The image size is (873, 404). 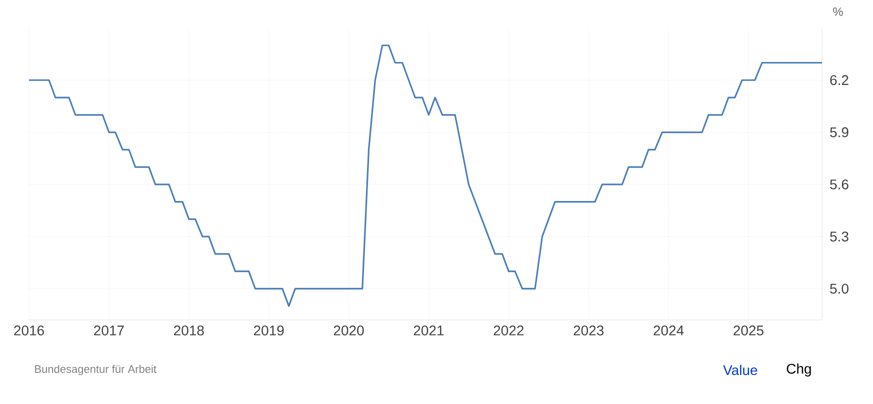 What do you see at coordinates (839, 80) in the screenshot?
I see `y-tick-label: 6.2` at bounding box center [839, 80].